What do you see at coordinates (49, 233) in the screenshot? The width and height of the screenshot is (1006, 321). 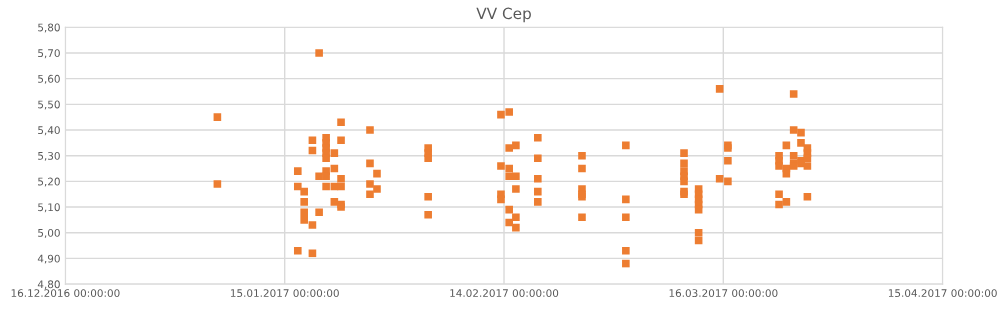 I see `y-tick-label: 5,00` at bounding box center [49, 233].